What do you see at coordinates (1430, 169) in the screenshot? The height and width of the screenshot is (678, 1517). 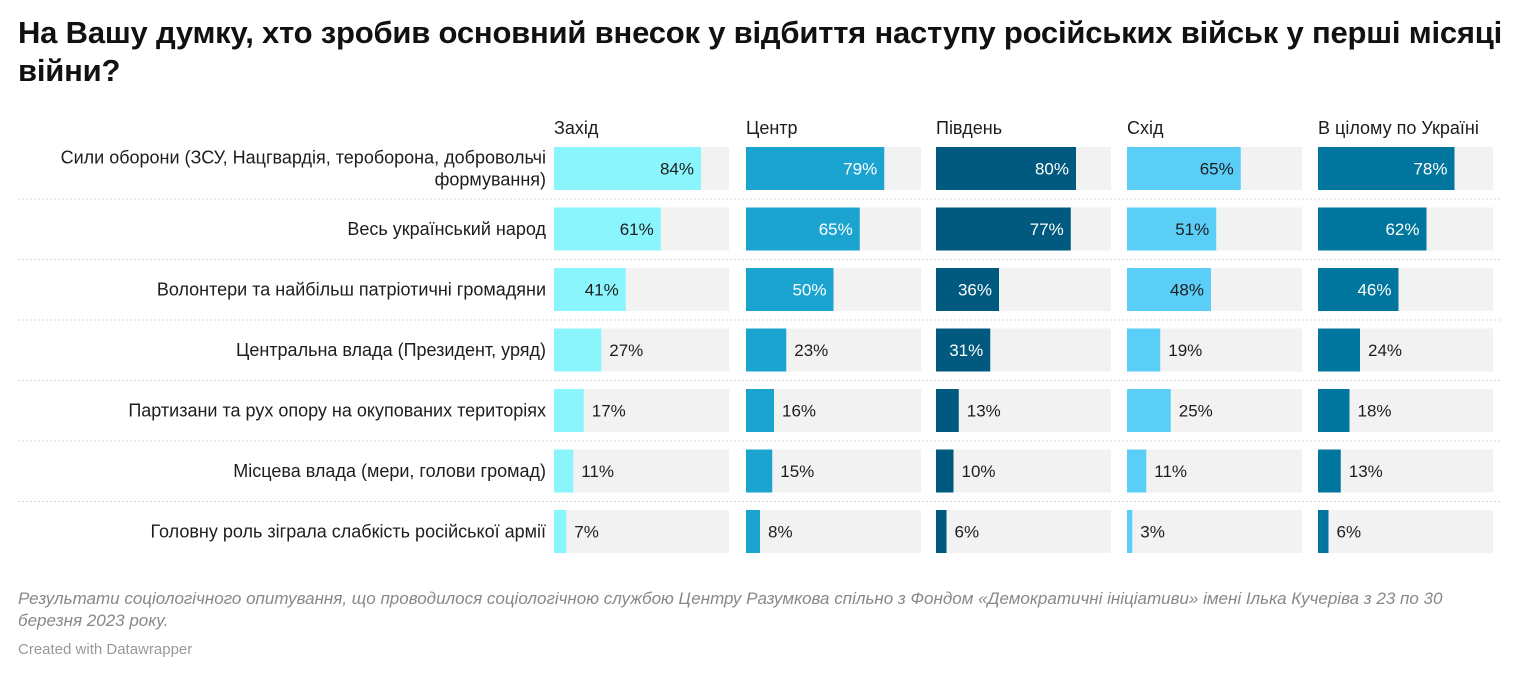 I see `data-label: 78%` at bounding box center [1430, 169].